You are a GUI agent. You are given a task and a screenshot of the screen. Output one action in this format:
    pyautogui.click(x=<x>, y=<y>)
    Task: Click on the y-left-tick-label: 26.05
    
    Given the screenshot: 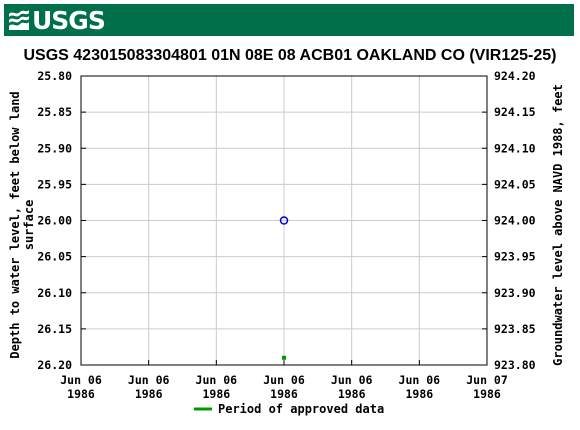 What is the action you would take?
    pyautogui.click(x=54, y=257)
    